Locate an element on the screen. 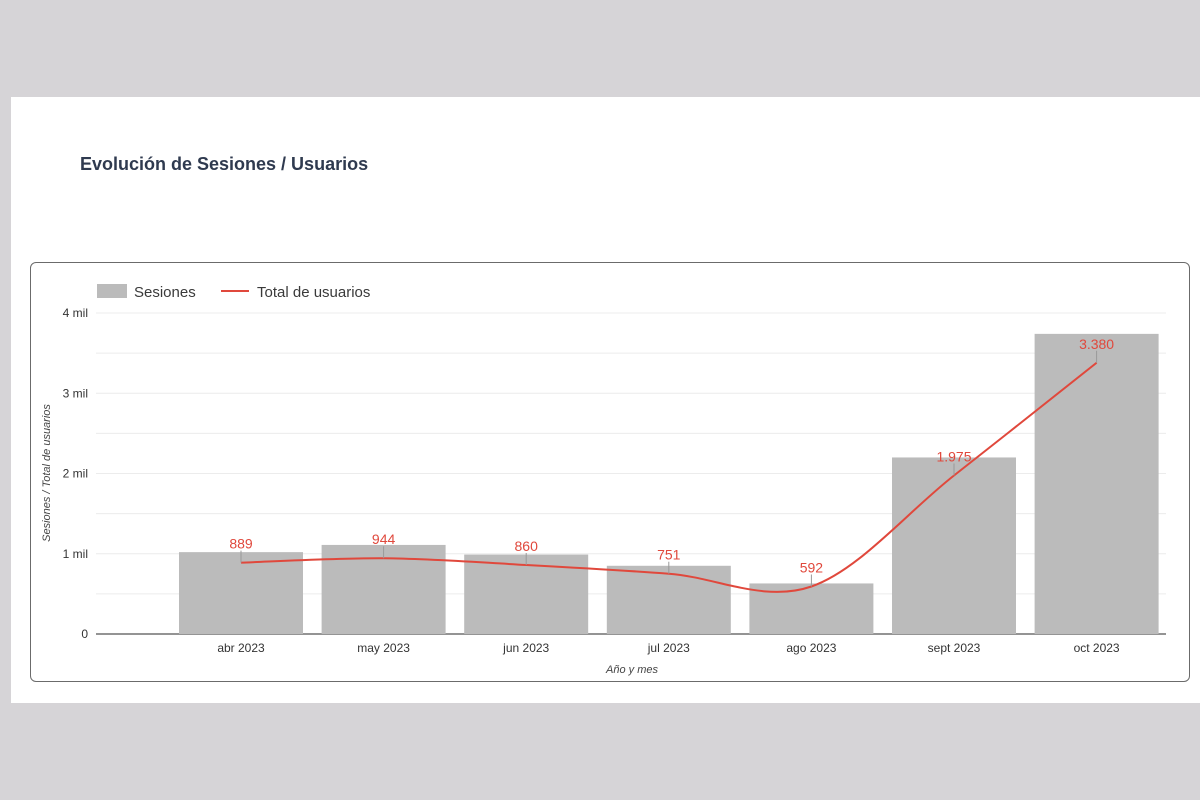  y-tick-label: 3 mil is located at coordinates (75, 393).